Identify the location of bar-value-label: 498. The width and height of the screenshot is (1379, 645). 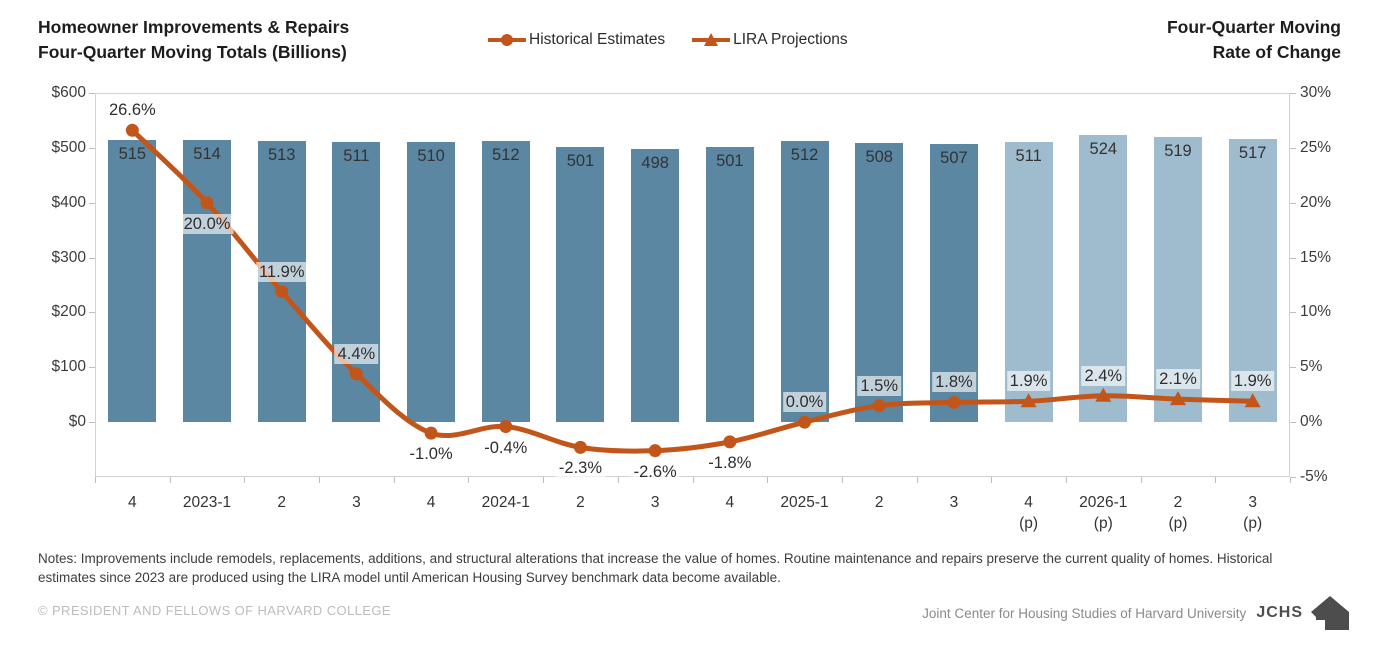
(655, 162).